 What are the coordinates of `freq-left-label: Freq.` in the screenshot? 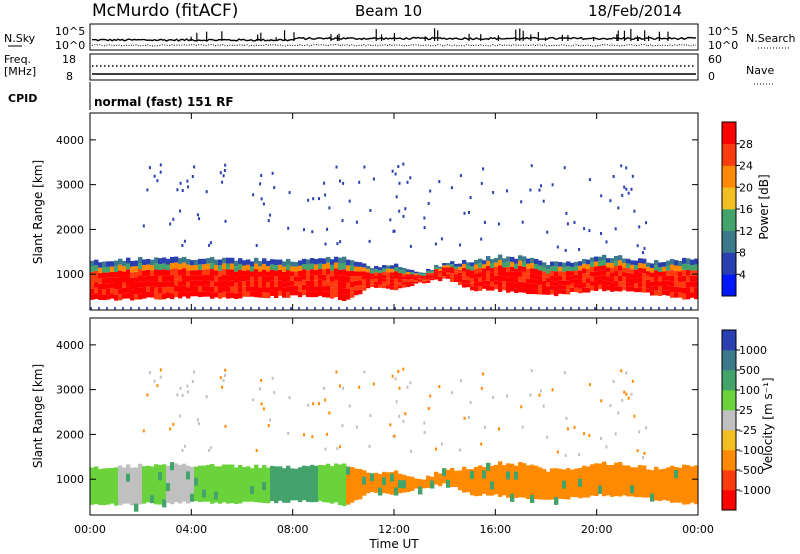 It's located at (17, 59).